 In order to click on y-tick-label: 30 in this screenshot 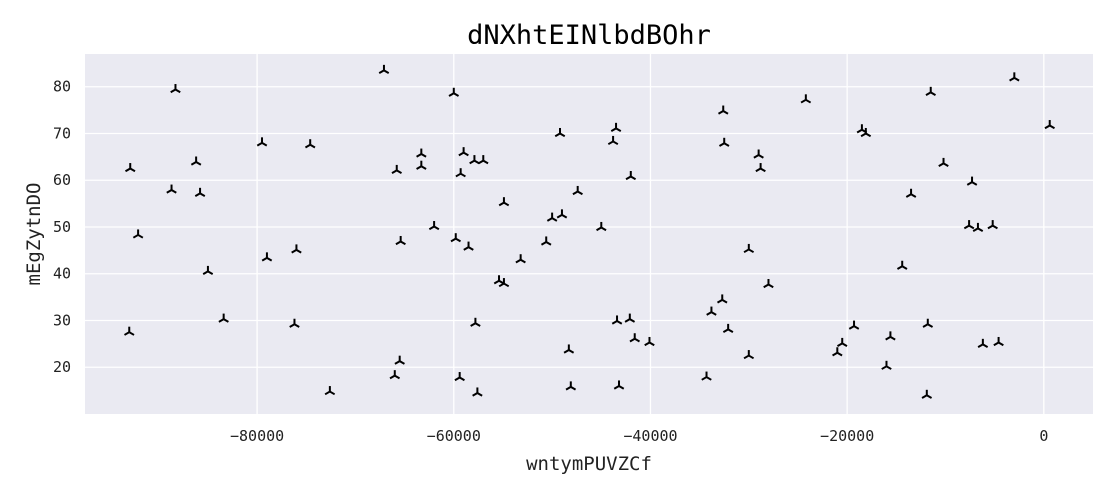, I will do `click(62, 320)`.